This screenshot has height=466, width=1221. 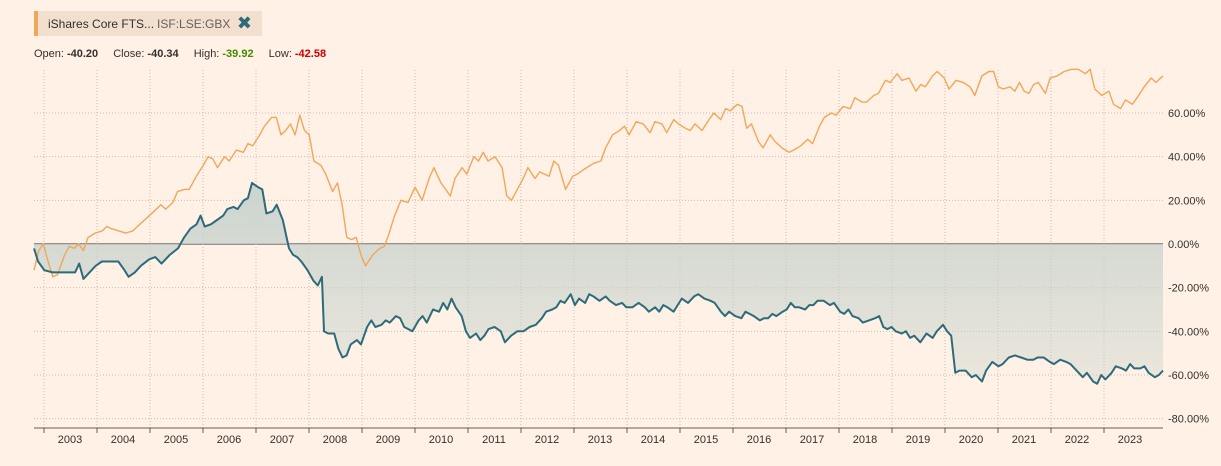 What do you see at coordinates (1024, 440) in the screenshot?
I see `x-tick-label: 2021` at bounding box center [1024, 440].